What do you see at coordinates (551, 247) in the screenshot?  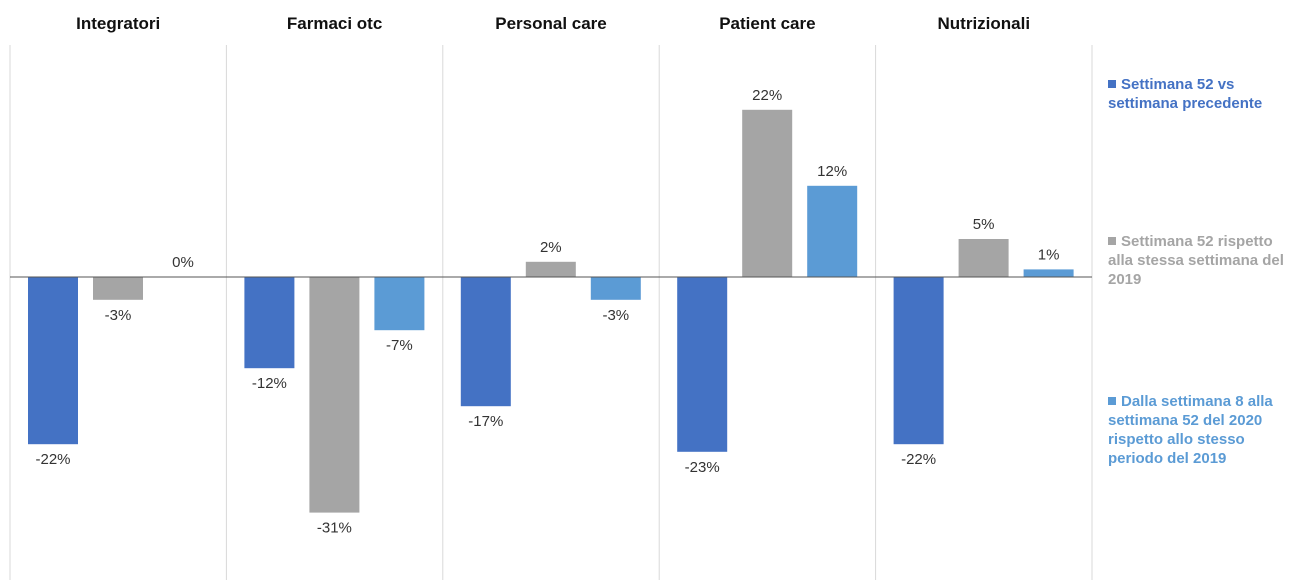 I see `value-label: 2%` at bounding box center [551, 247].